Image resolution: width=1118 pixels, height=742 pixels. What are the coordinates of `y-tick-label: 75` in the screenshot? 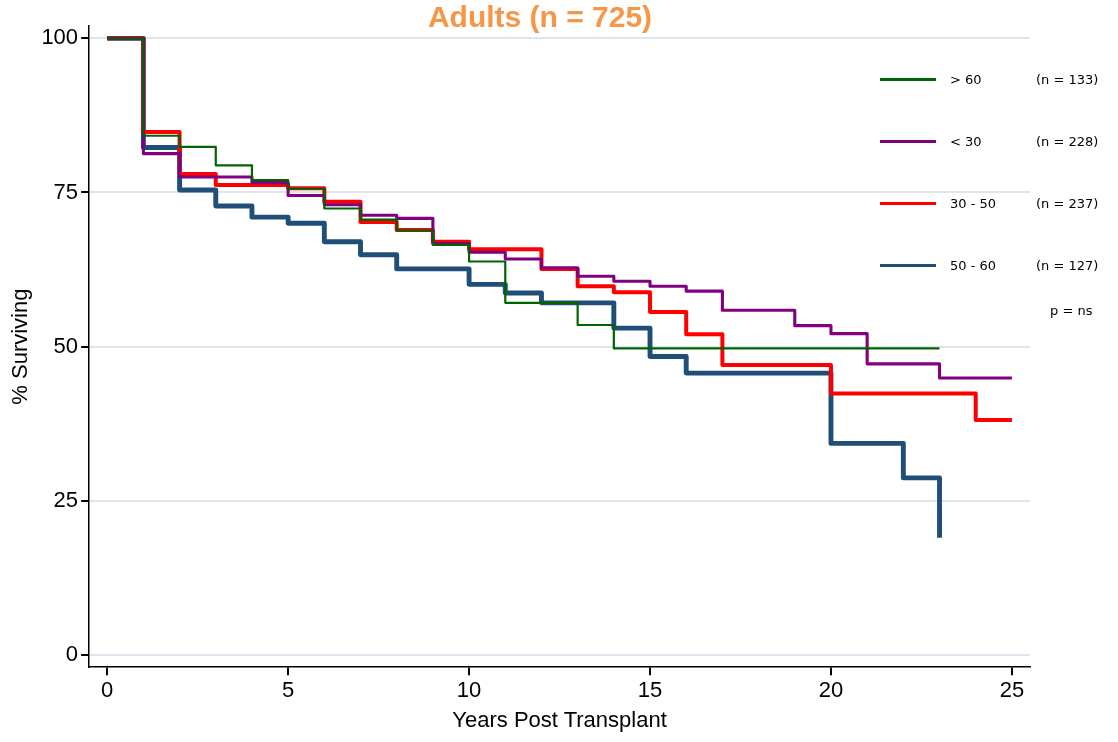 It's located at (66, 191).